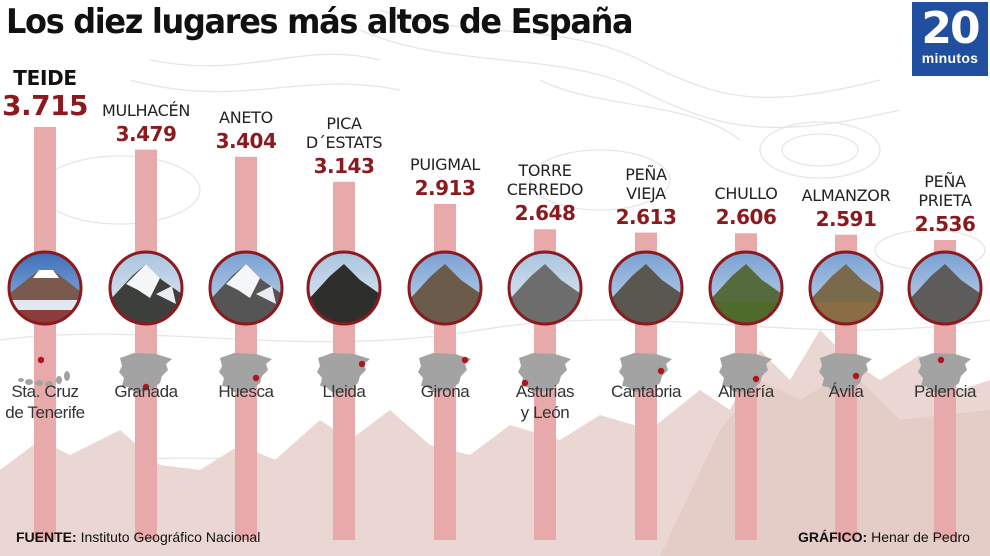  I want to click on bar-teide, so click(45, 333).